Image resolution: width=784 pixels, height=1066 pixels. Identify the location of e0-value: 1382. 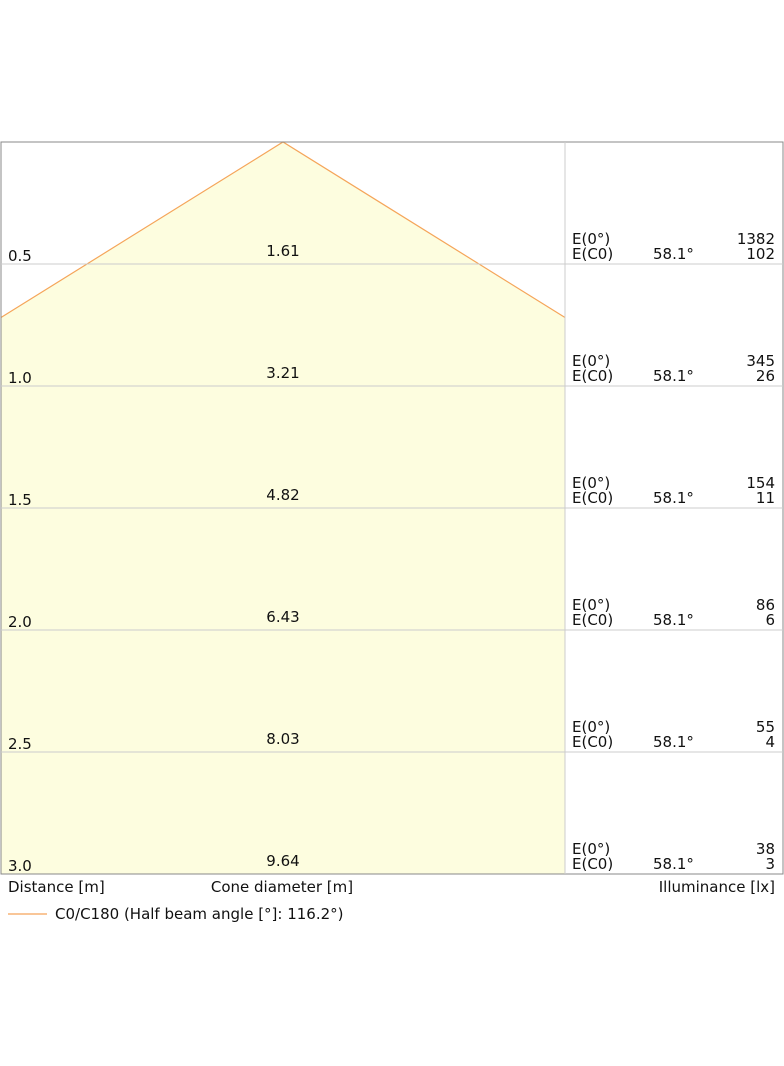
(756, 239).